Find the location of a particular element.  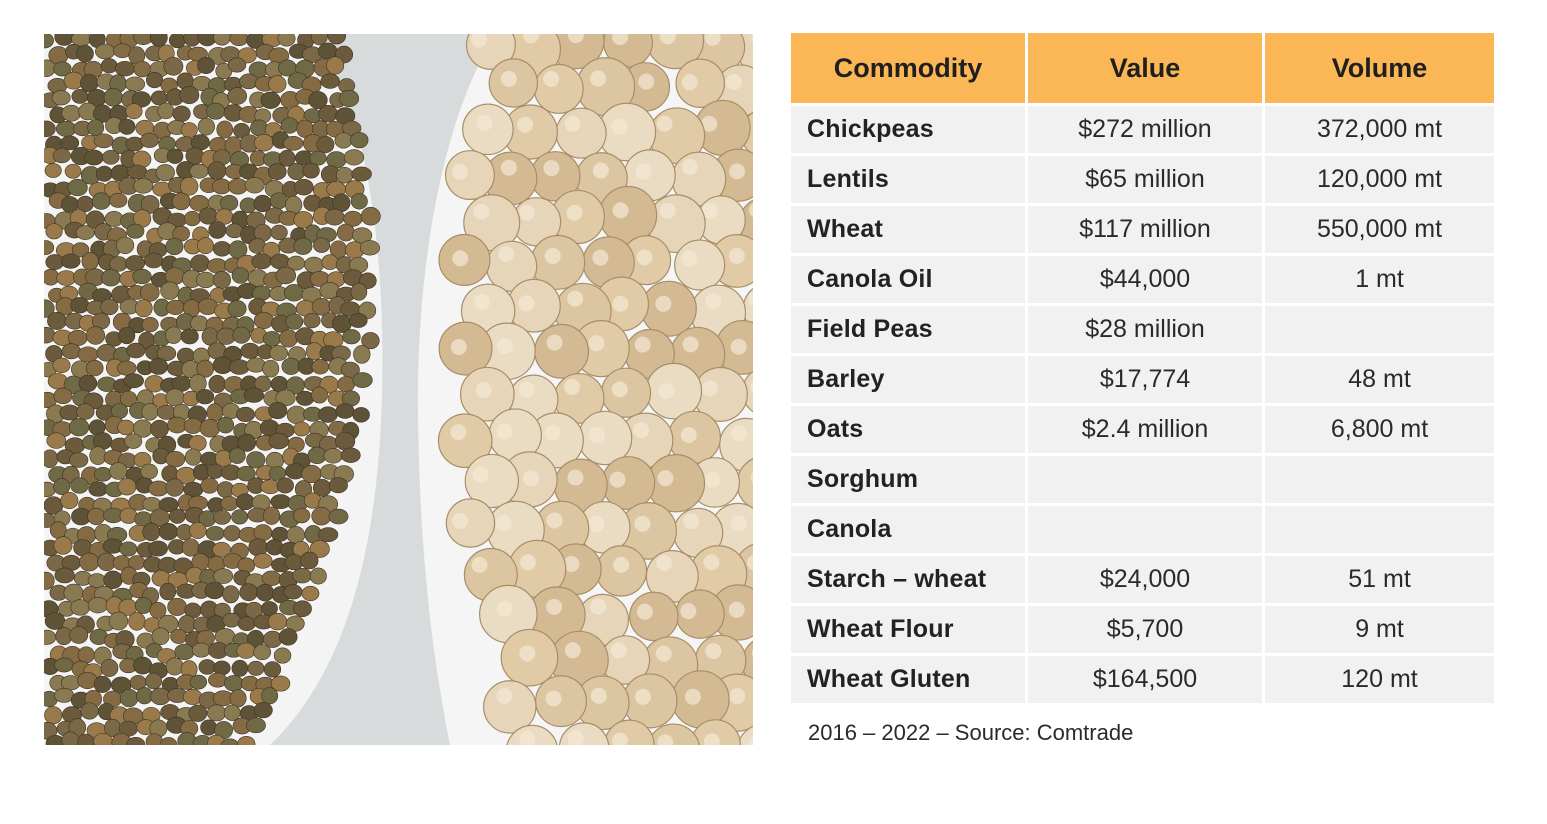

commodity-cell: Starch – wheat is located at coordinates (908, 579).